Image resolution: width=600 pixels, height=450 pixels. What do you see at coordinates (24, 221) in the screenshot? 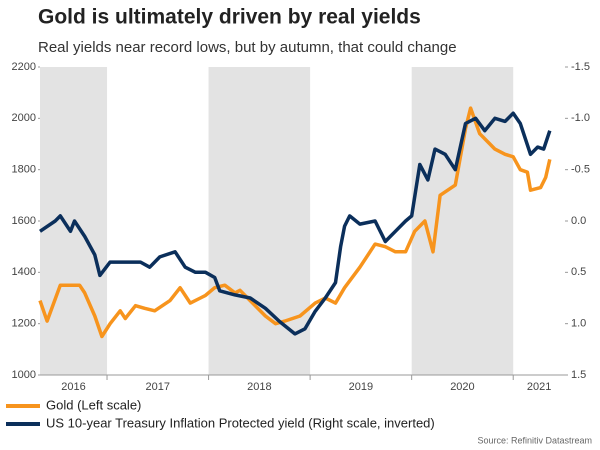
I see `y-tick-label: 1600` at bounding box center [24, 221].